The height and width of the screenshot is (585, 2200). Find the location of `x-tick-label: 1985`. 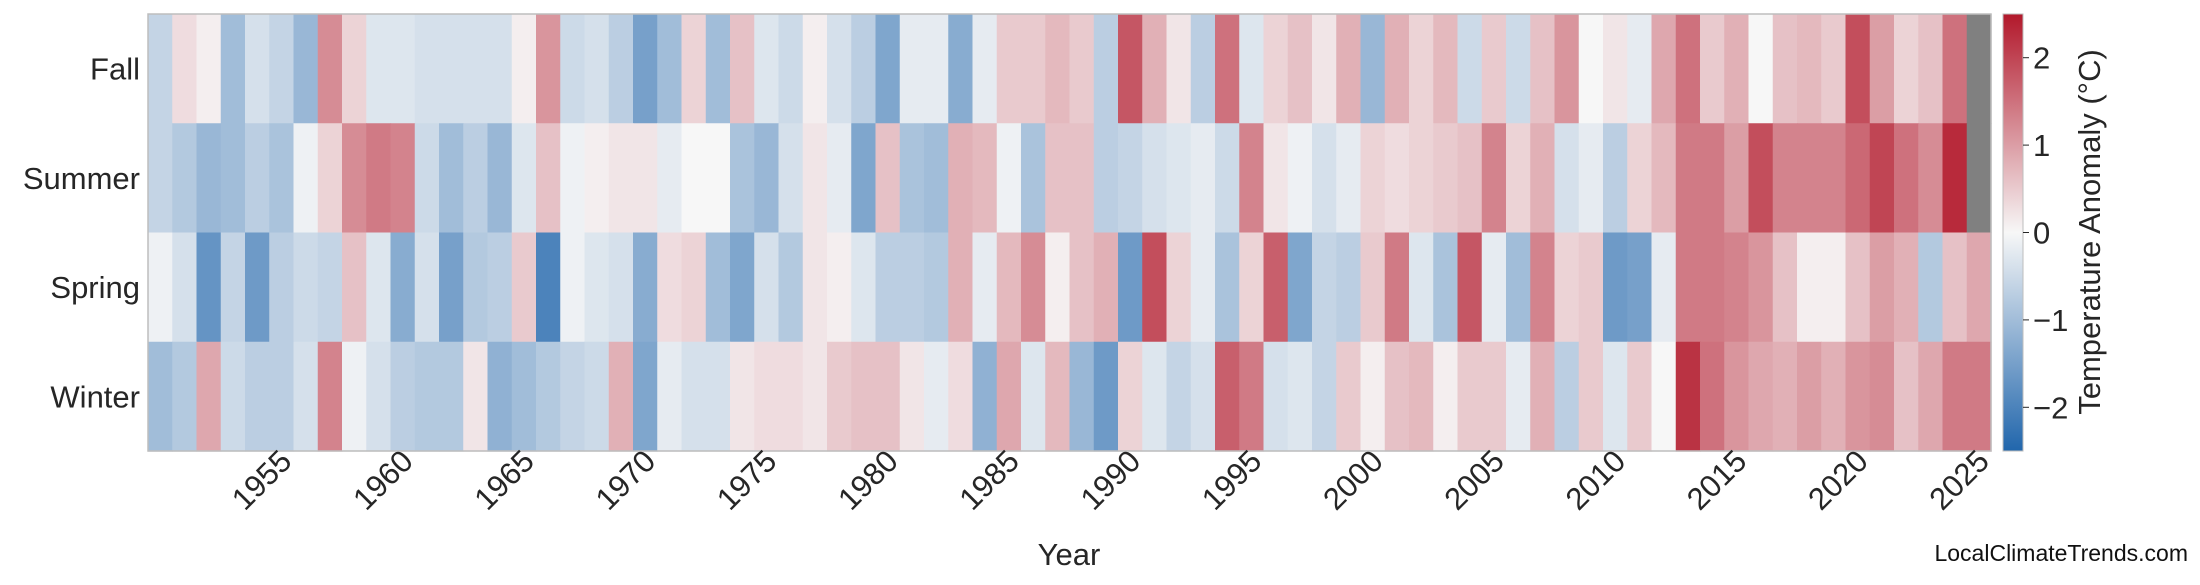

x-tick-label: 1985 is located at coordinates (989, 480).